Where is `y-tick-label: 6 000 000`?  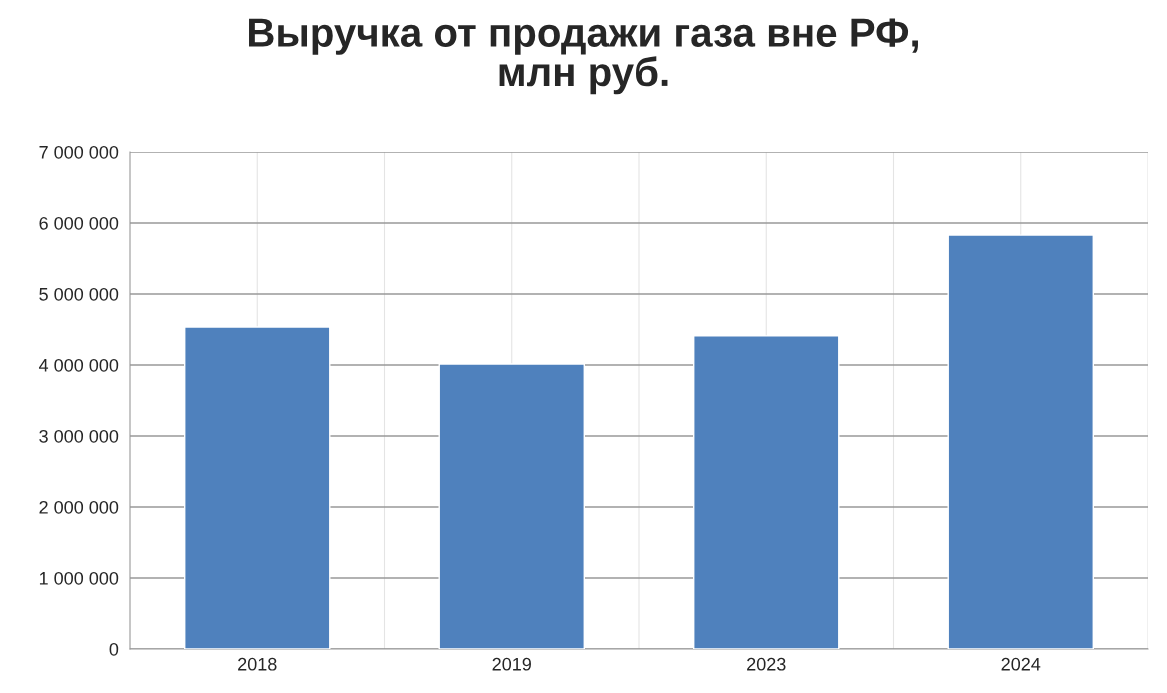 y-tick-label: 6 000 000 is located at coordinates (79, 223).